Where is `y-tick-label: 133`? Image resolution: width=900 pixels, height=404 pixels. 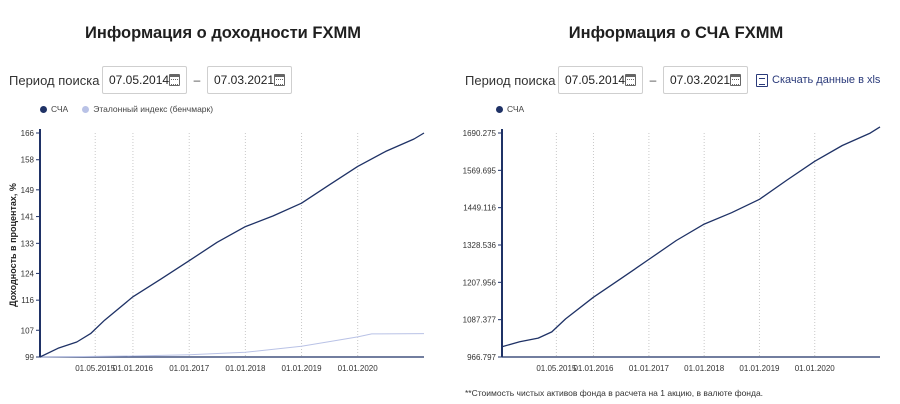 y-tick-label: 133 is located at coordinates (28, 243).